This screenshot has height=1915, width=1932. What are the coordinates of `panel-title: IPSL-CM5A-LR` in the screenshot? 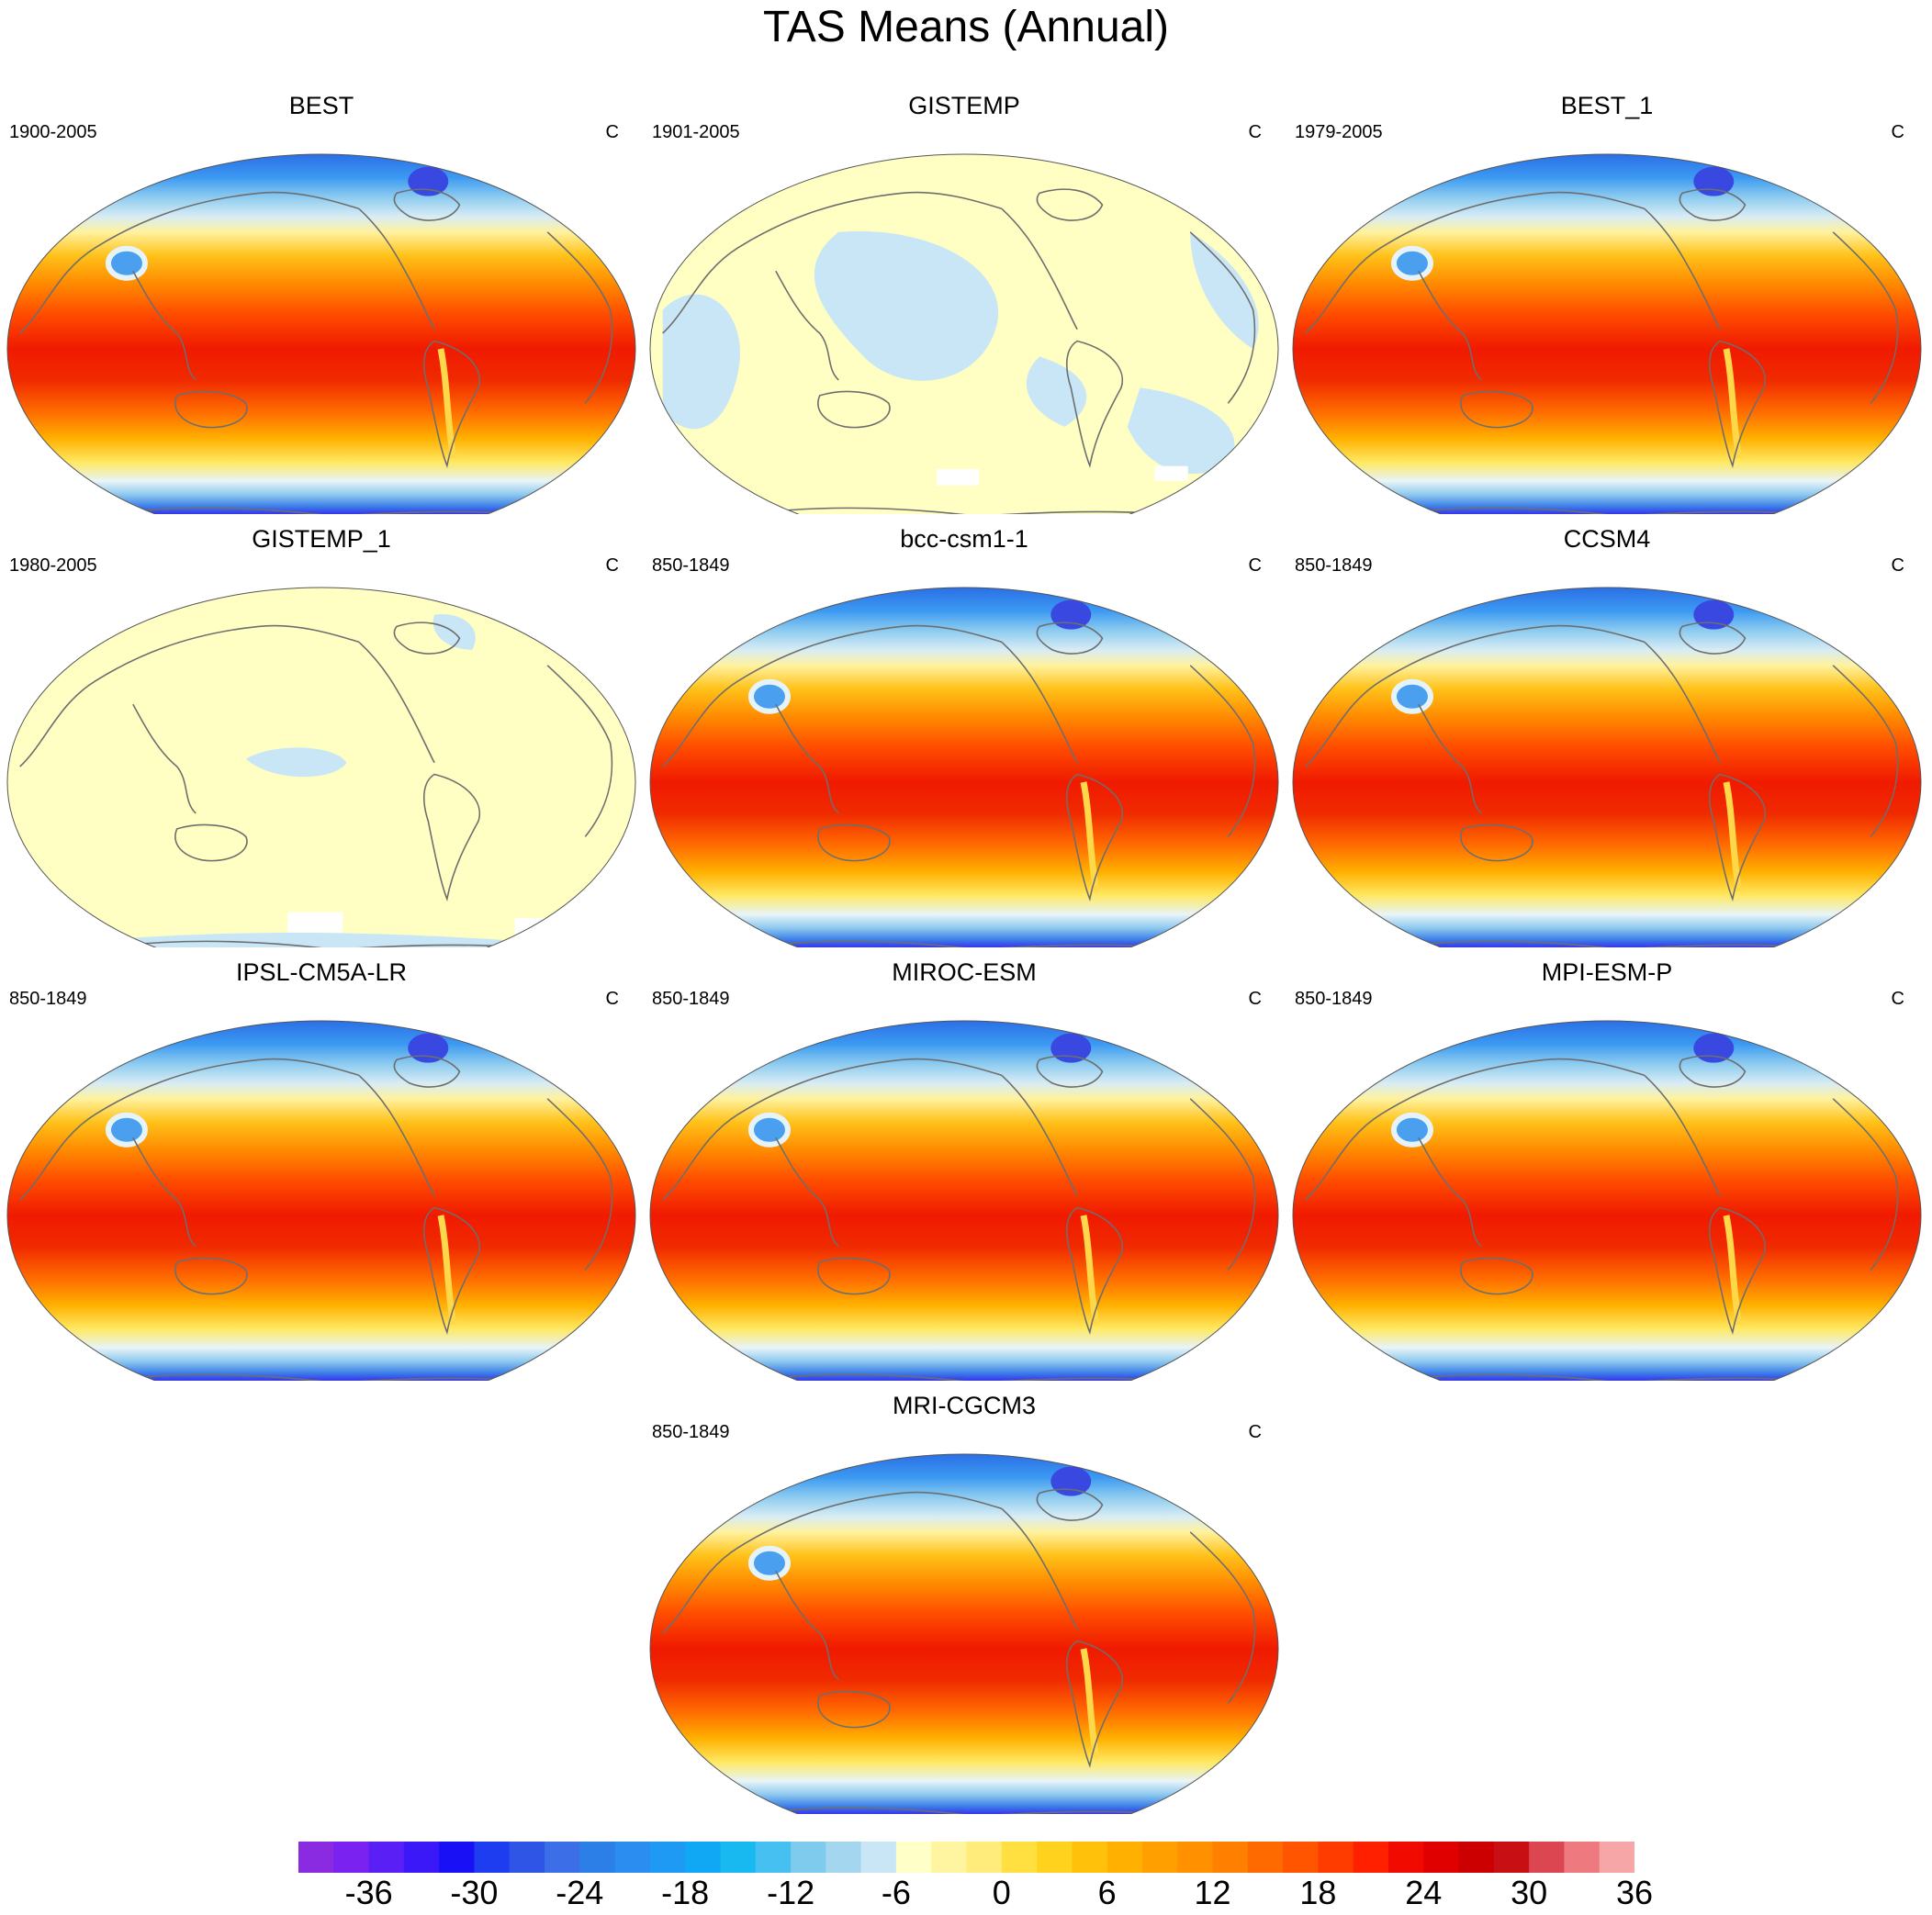 It's located at (321, 972).